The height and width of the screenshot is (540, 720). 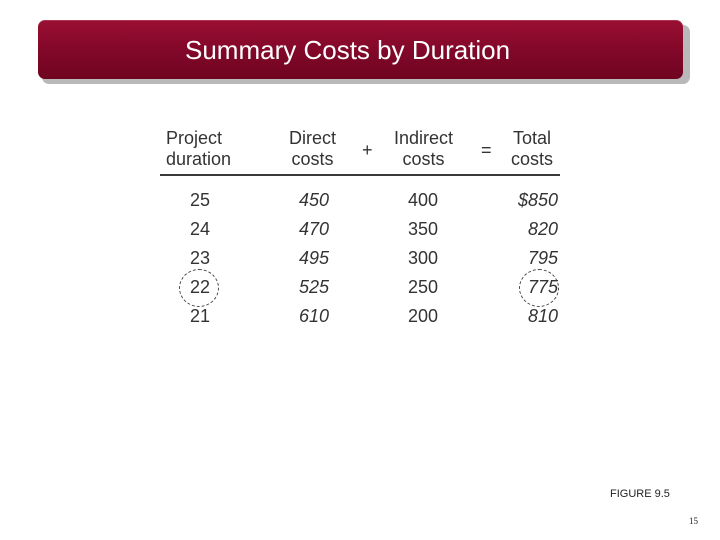 I want to click on header-indirect-costs: Indirect costs, so click(x=423, y=149).